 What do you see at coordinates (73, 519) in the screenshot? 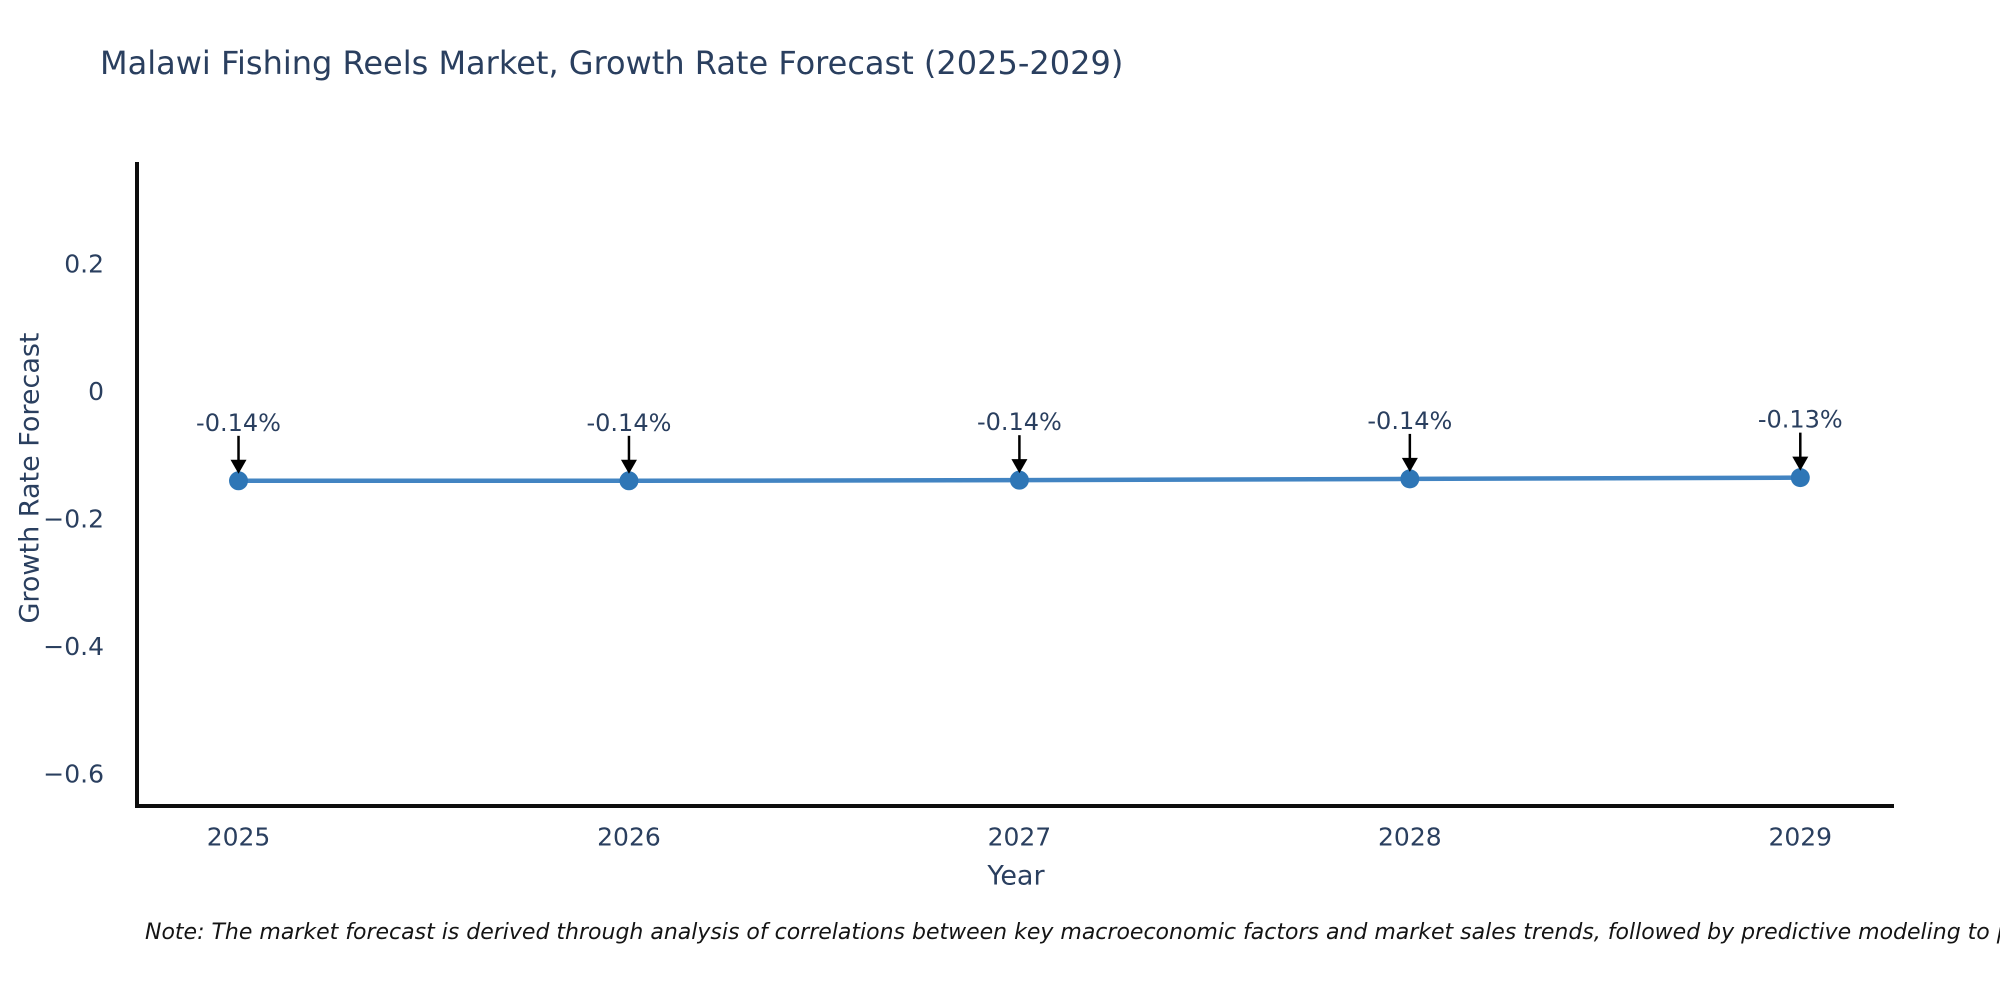
I see `y-tick-label: −0.2` at bounding box center [73, 519].